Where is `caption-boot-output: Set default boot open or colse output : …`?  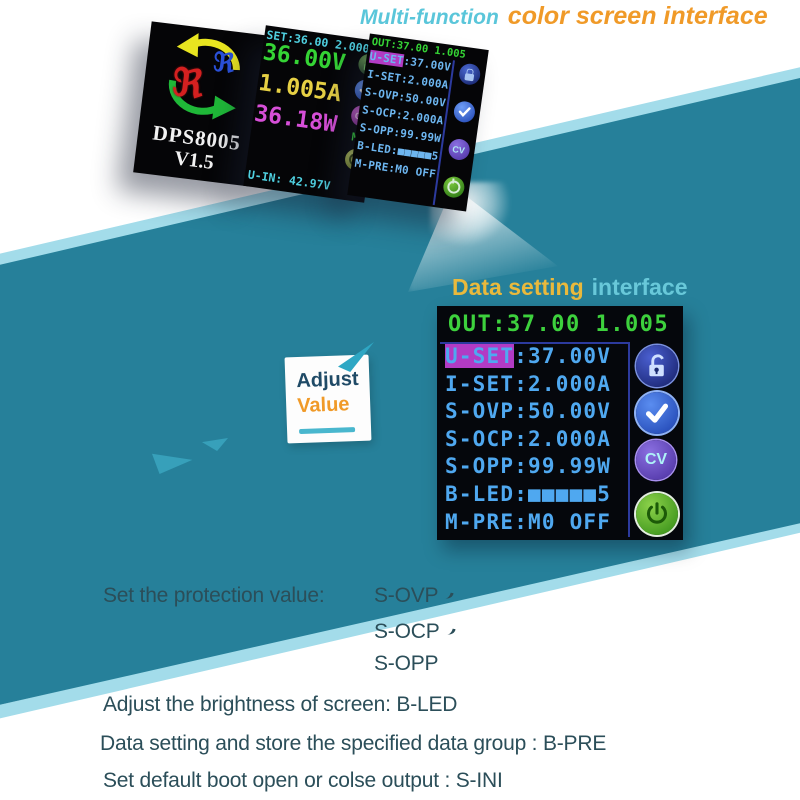 caption-boot-output: Set default boot open or colse output : … is located at coordinates (303, 780).